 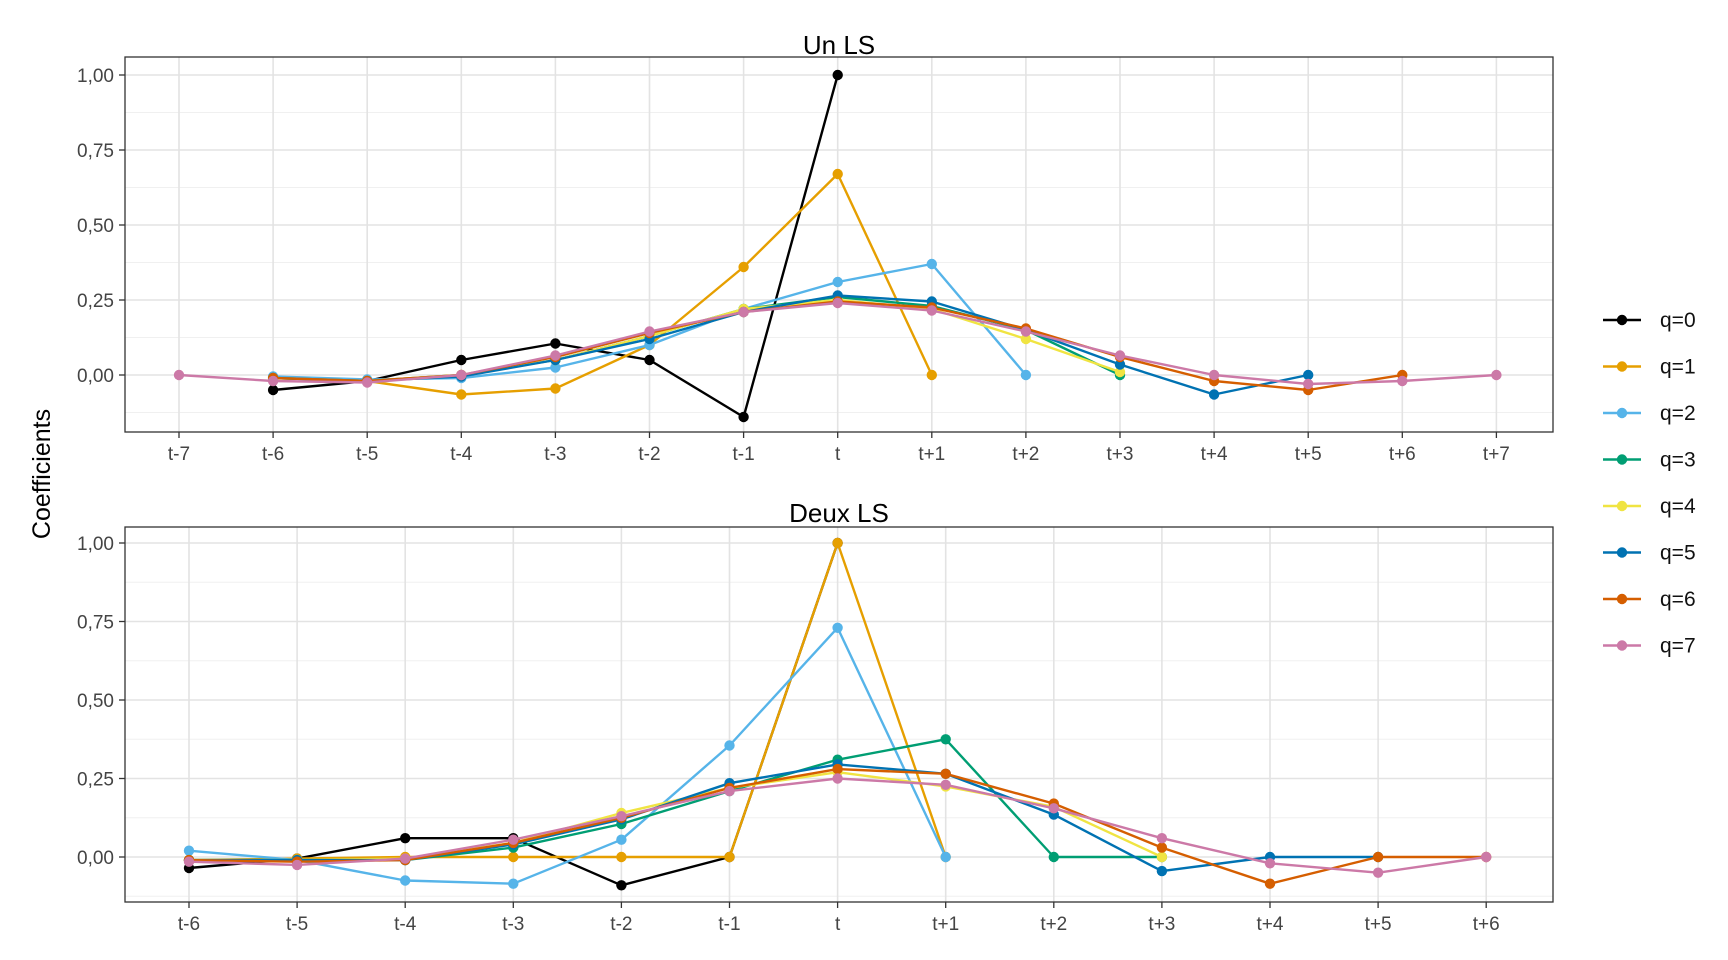 What do you see at coordinates (839, 513) in the screenshot?
I see `panel-2-title: Deux LS` at bounding box center [839, 513].